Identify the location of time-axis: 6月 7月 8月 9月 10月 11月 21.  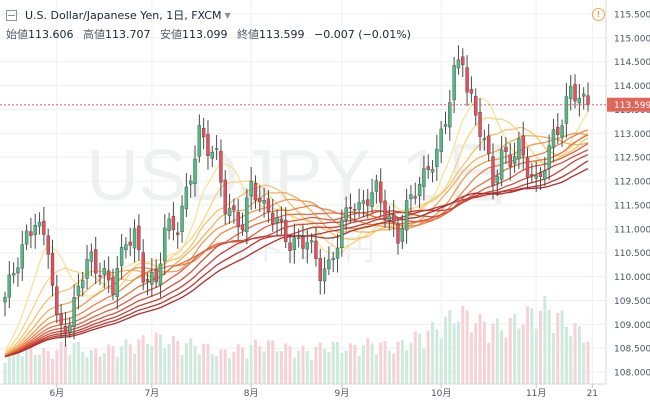
(303, 391).